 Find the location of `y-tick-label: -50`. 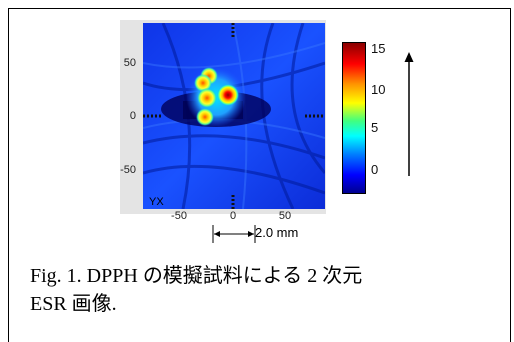

y-tick-label: -50 is located at coordinates (128, 170).